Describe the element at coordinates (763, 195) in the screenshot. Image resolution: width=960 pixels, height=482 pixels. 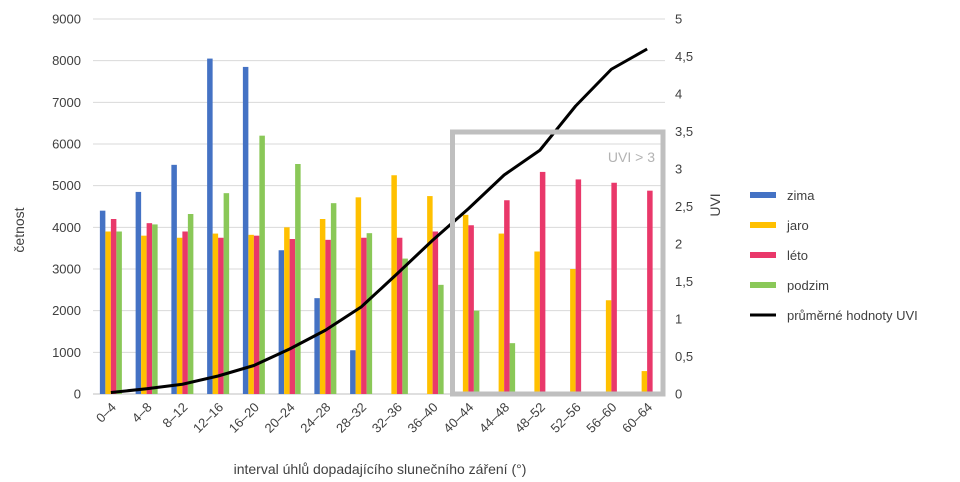
I see `legend-swatch-zima` at that location.